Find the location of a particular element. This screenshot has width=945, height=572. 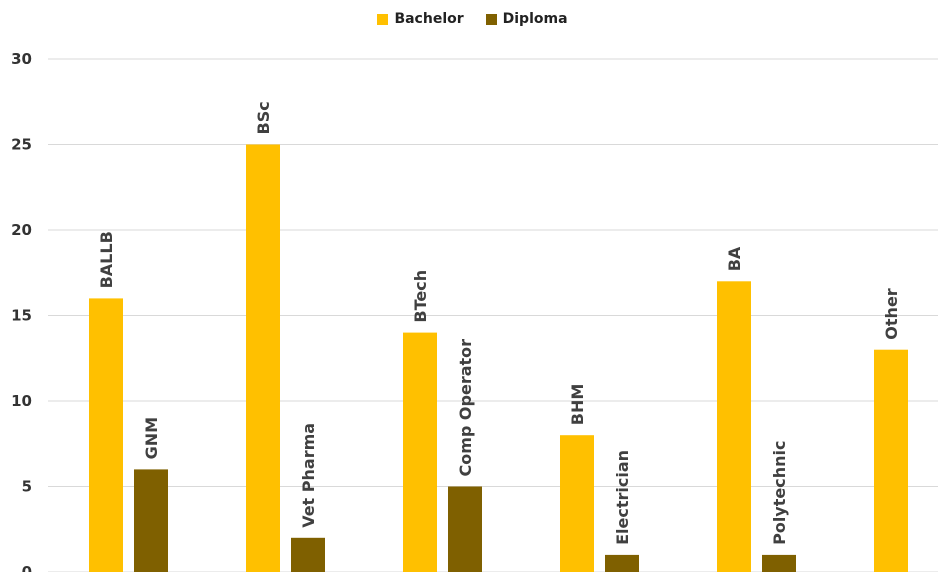

data-label: BALLB is located at coordinates (106, 259).